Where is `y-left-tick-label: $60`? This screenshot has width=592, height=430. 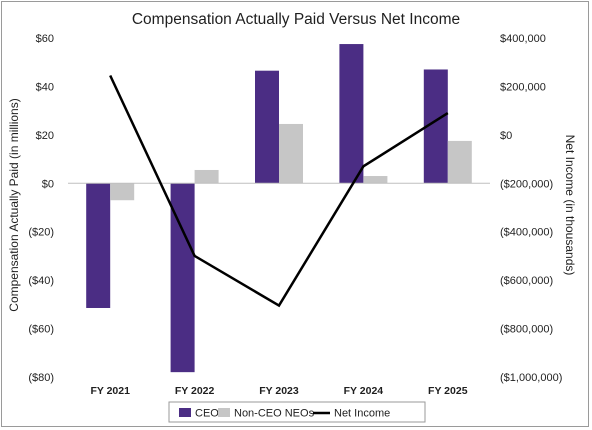
y-left-tick-label: $60 is located at coordinates (45, 39).